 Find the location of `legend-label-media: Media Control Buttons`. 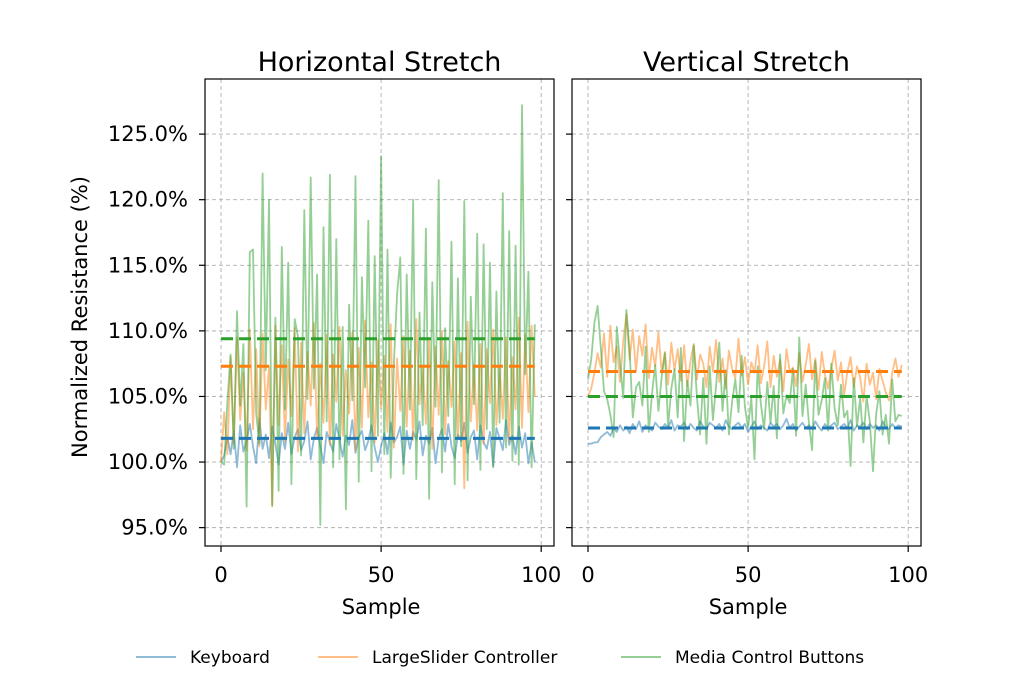

legend-label-media: Media Control Buttons is located at coordinates (769, 658).